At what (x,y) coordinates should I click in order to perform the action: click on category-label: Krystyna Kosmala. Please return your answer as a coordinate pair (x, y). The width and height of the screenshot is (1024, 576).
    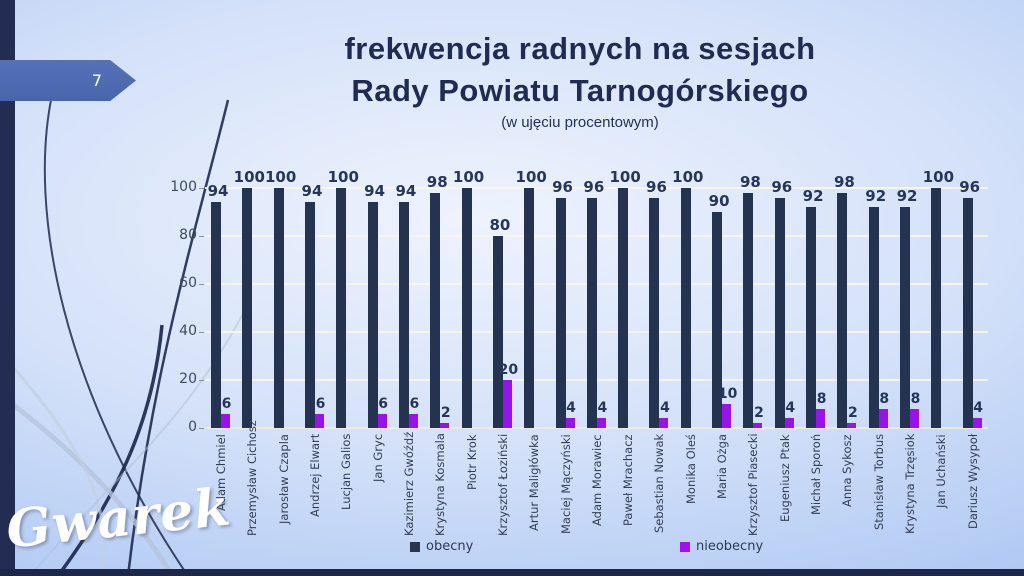
    Looking at the image, I should click on (440, 484).